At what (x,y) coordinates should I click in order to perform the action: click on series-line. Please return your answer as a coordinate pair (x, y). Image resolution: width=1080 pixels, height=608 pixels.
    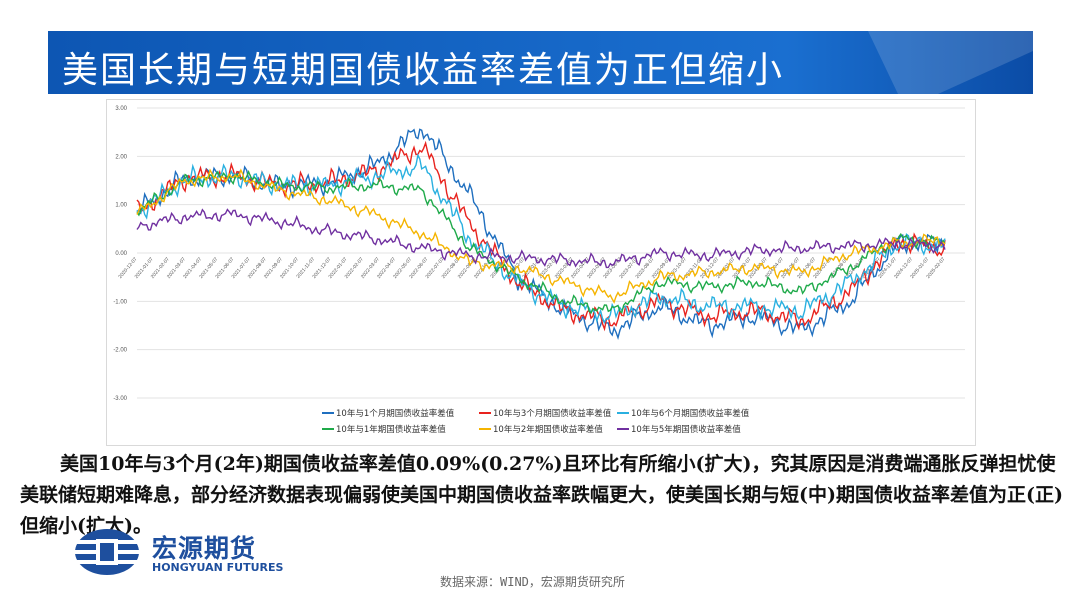
    Looking at the image, I should click on (541, 238).